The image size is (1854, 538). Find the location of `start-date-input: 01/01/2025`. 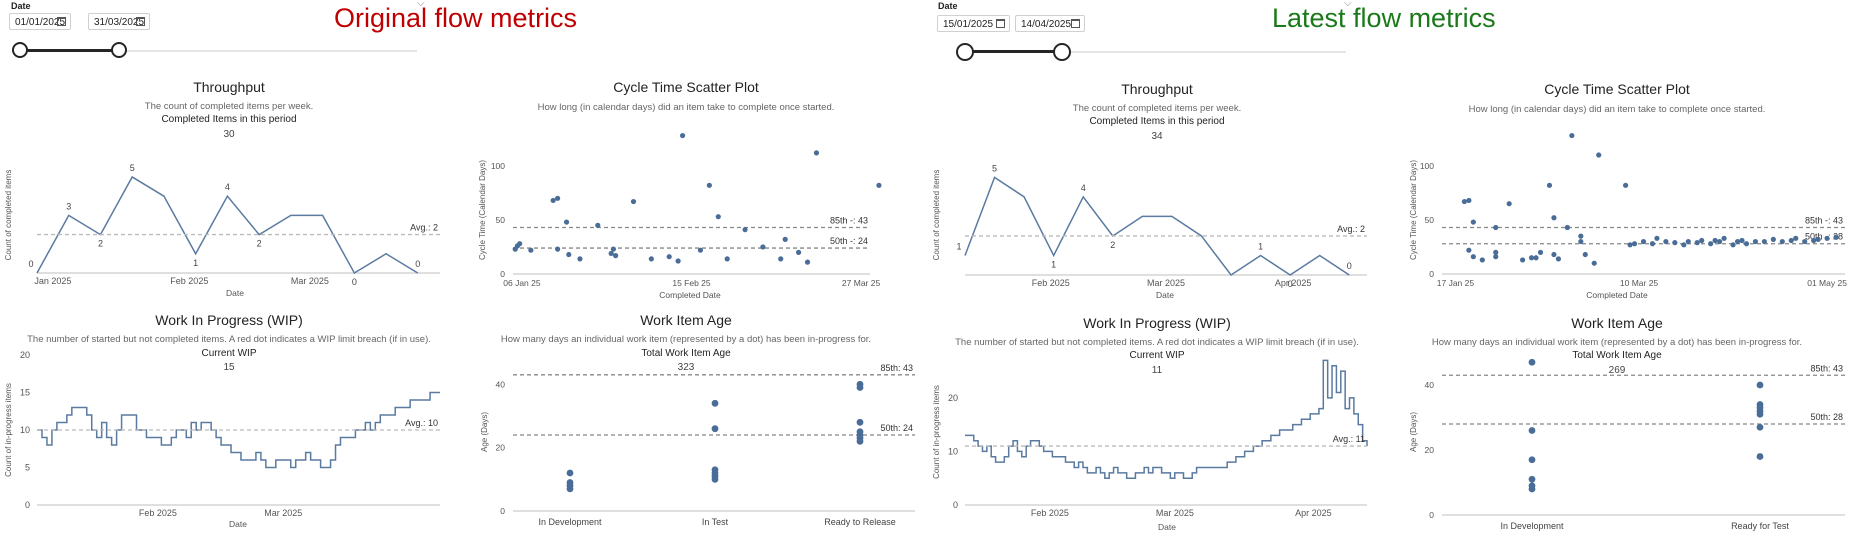

start-date-input: 01/01/2025 is located at coordinates (40, 21).